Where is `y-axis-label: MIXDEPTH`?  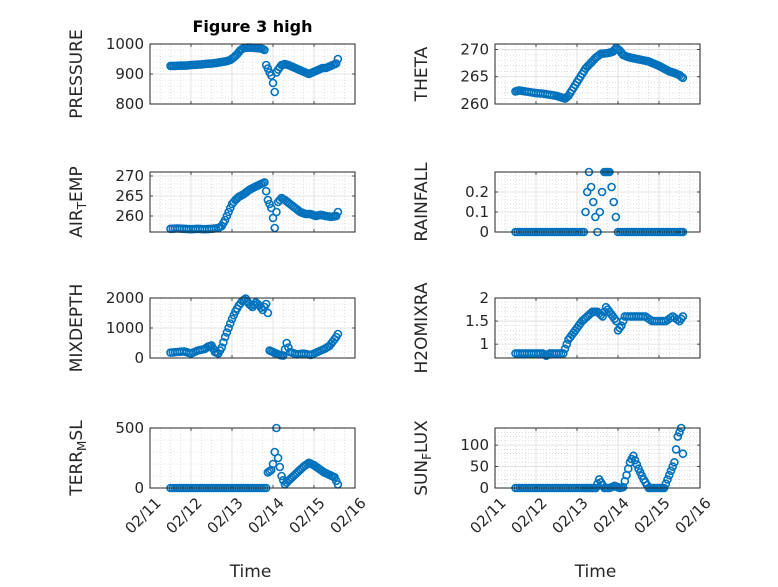 y-axis-label: MIXDEPTH is located at coordinates (77, 328).